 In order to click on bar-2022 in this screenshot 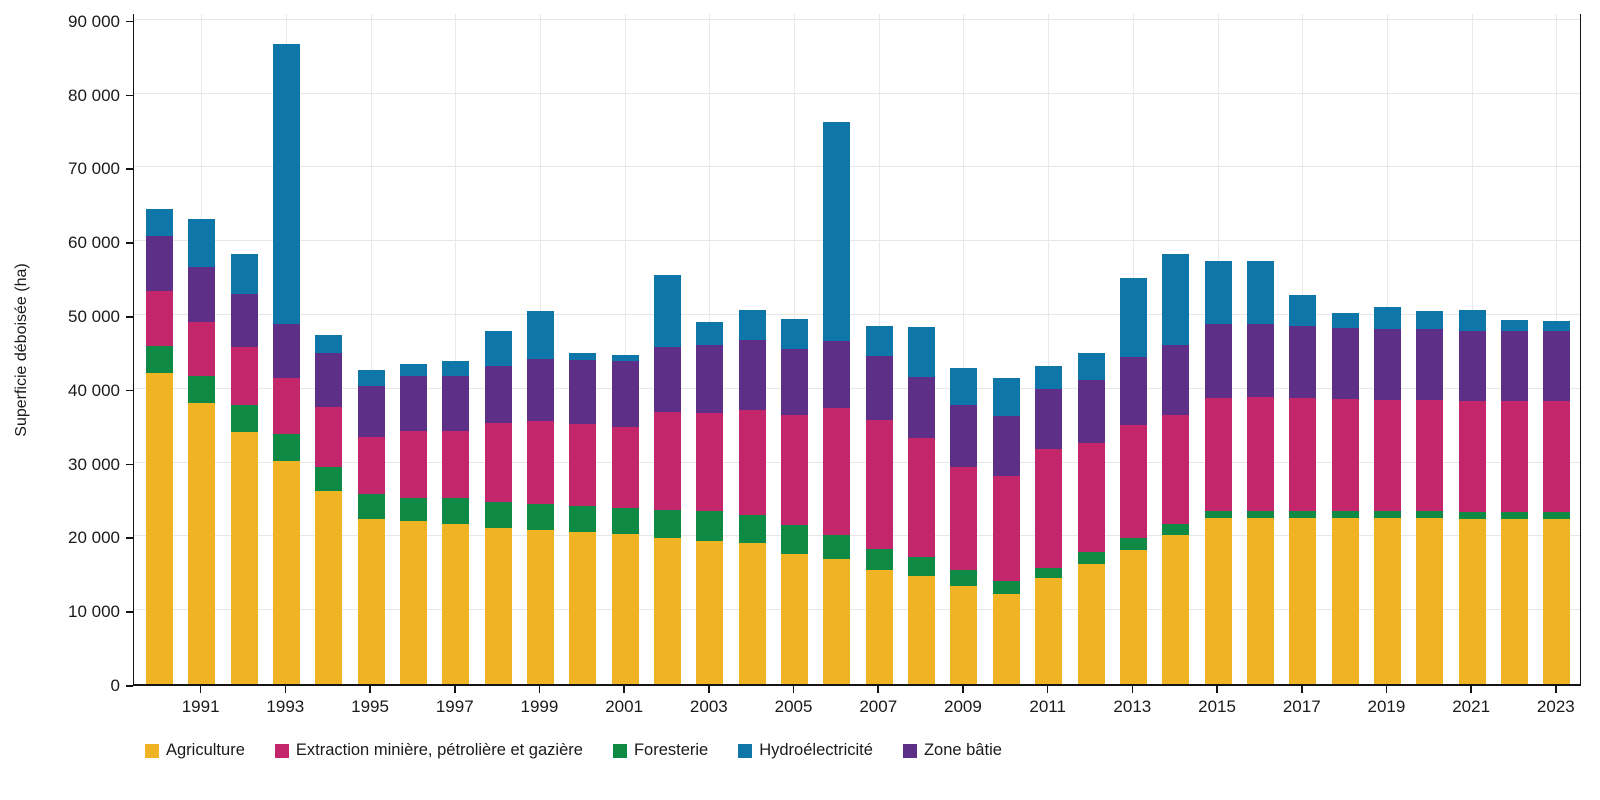, I will do `click(1514, 502)`.